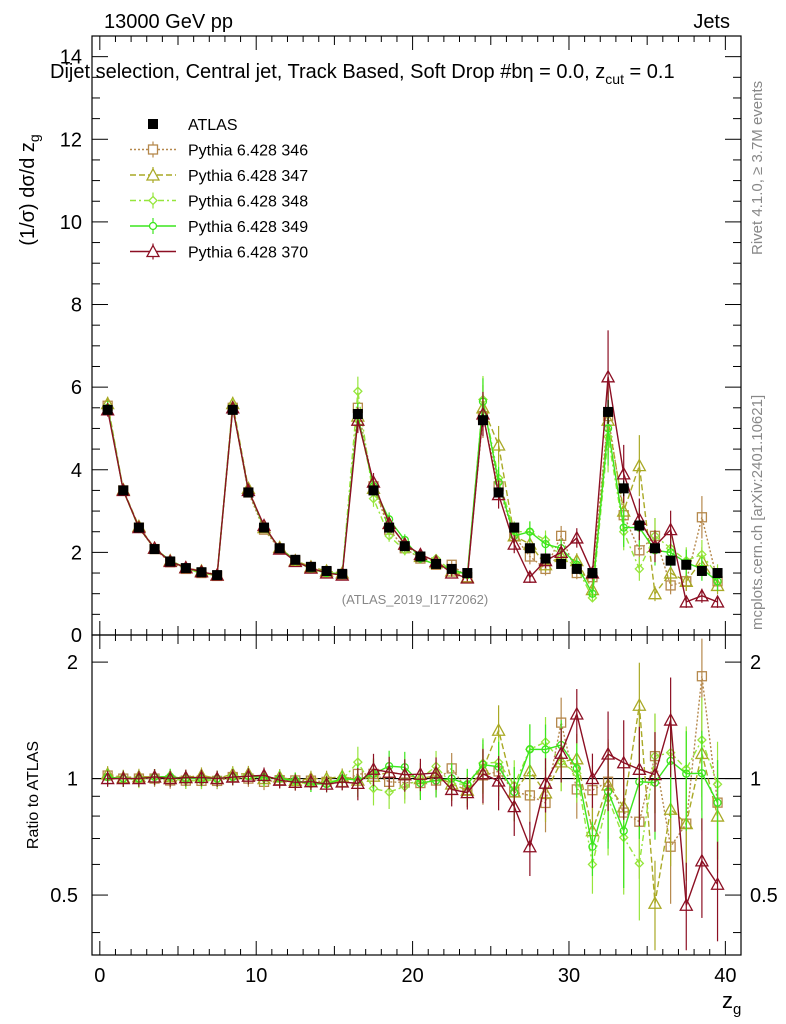 The width and height of the screenshot is (786, 1024). I want to click on main-y-axis-label-text: (1/σ) dσ/d z, so click(28, 194).